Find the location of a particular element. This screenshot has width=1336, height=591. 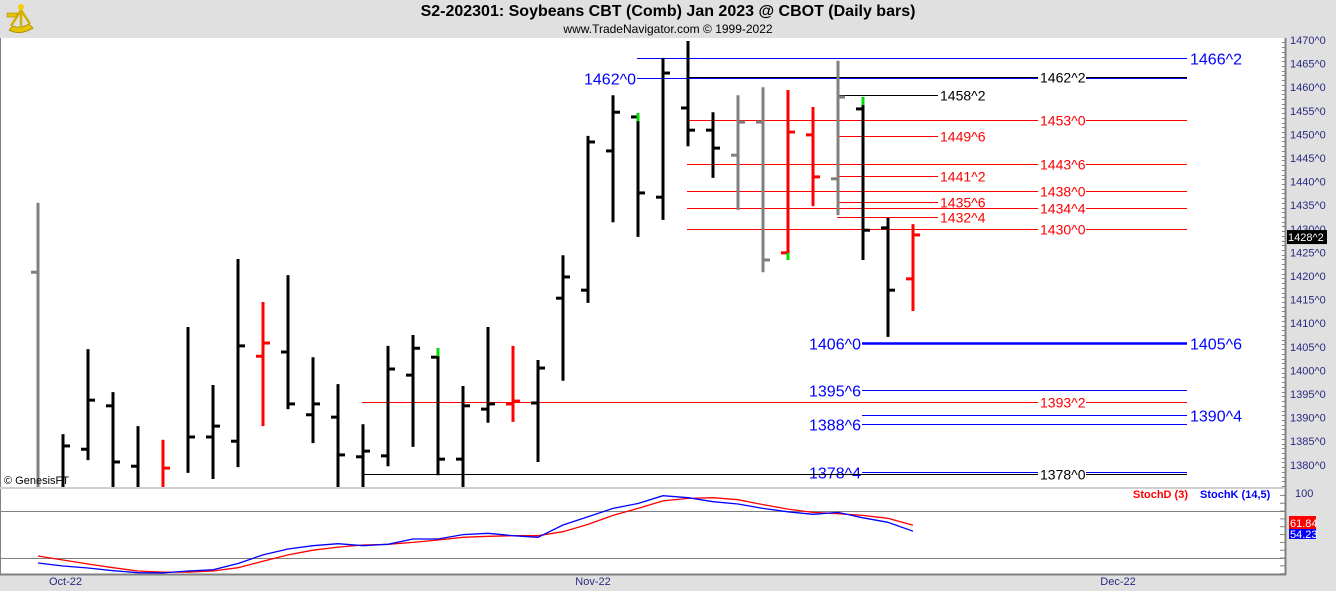

stochastic-axis-label: 100 is located at coordinates (1304, 494).